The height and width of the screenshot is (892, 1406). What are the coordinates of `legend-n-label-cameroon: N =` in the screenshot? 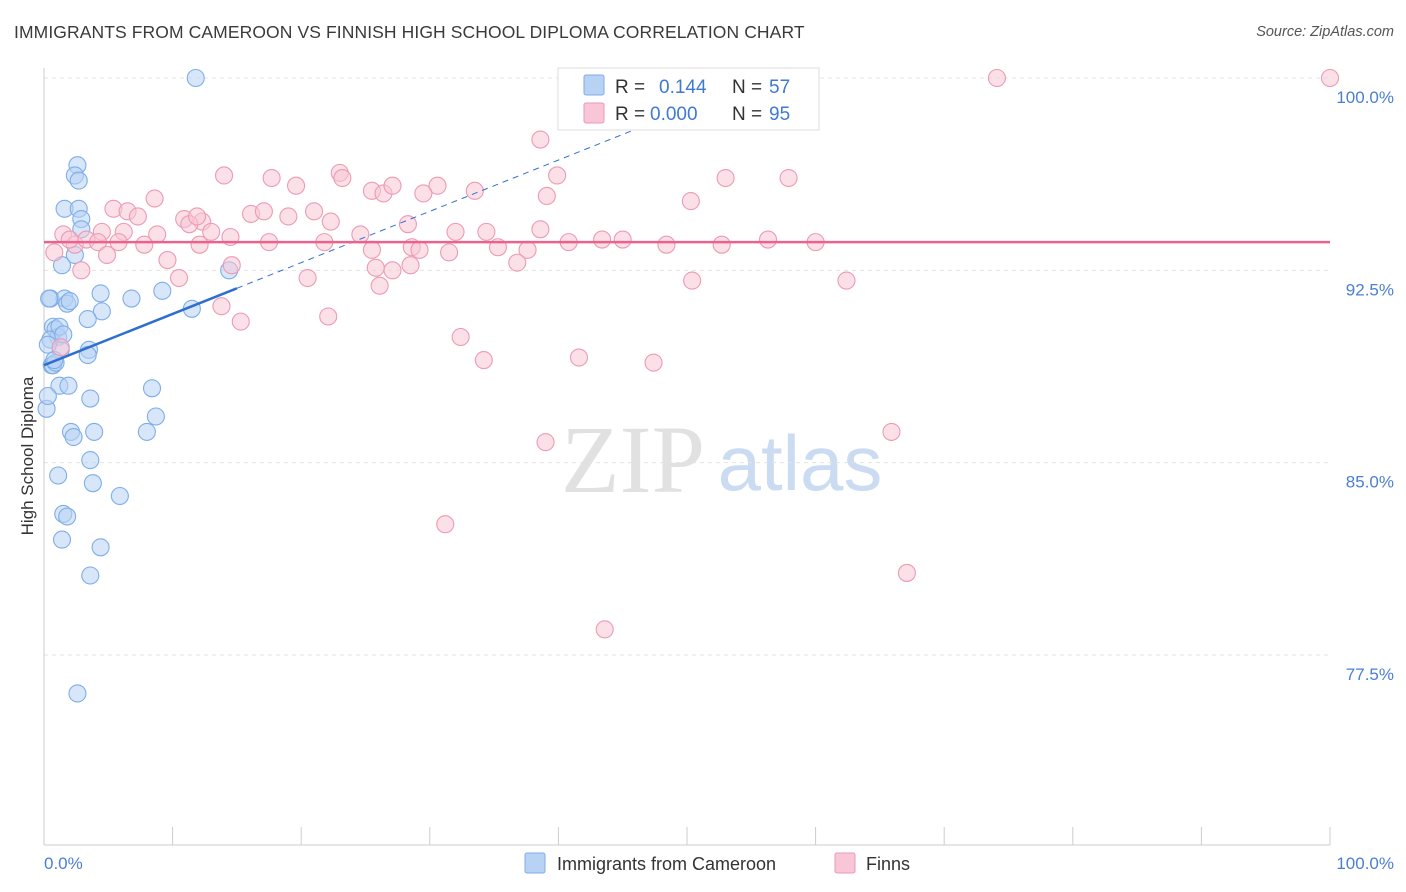 It's located at (747, 87).